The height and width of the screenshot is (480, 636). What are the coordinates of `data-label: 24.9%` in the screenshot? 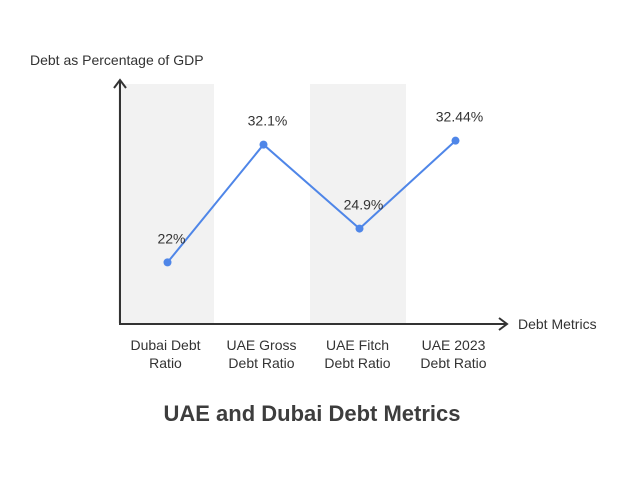 It's located at (364, 205).